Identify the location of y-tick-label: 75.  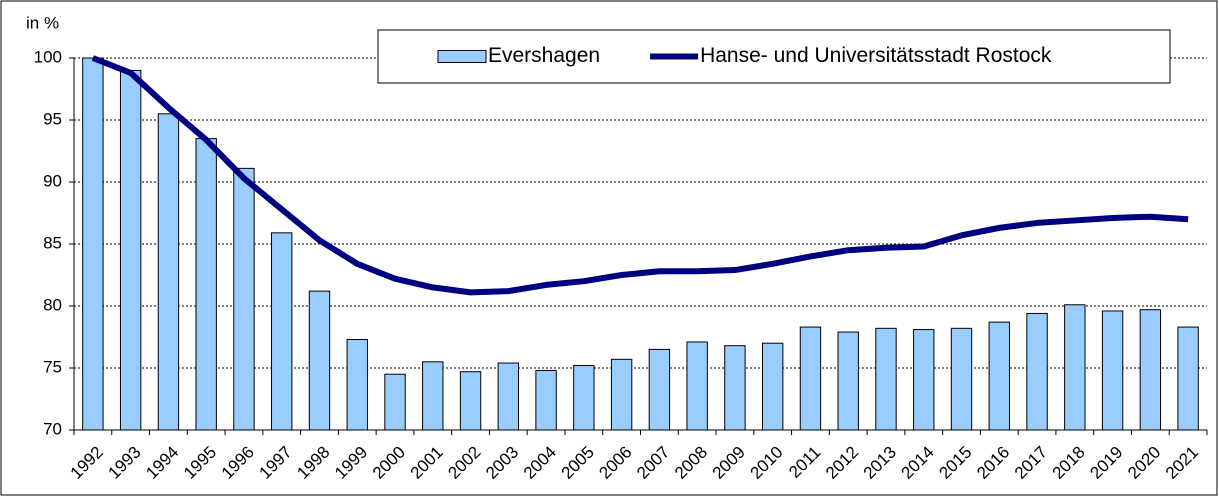
(52, 366).